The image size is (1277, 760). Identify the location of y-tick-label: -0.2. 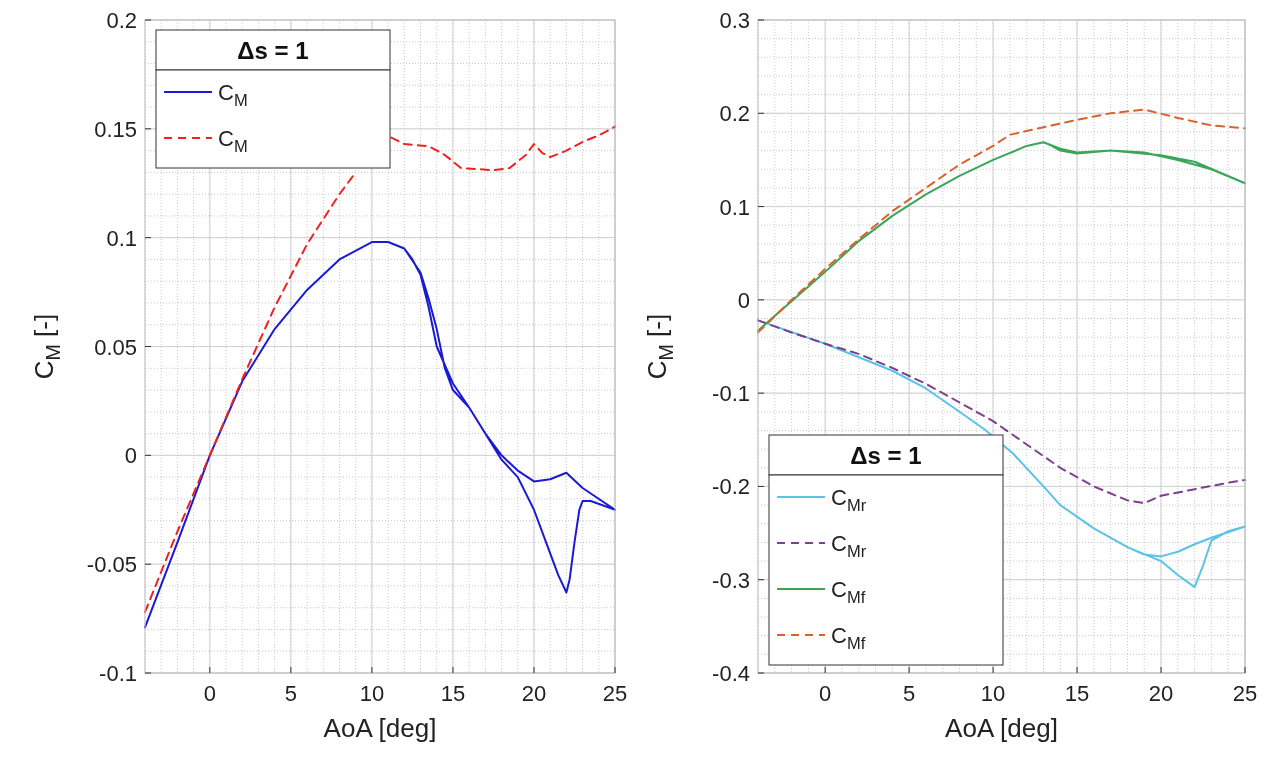
(731, 487).